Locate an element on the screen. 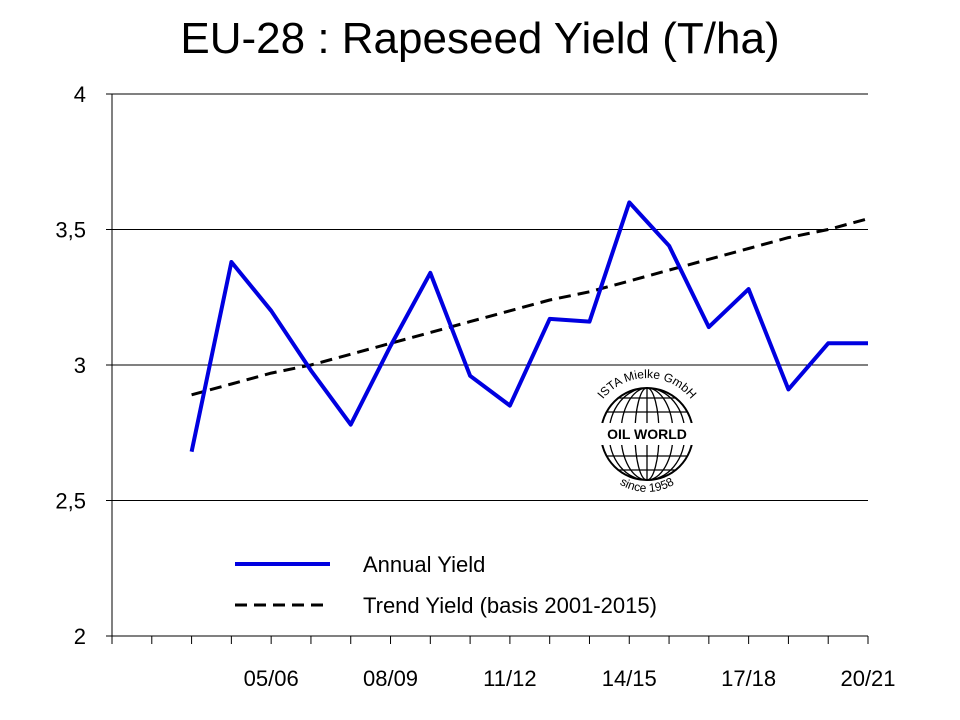  logo-bottom-text: since 1958 is located at coordinates (647, 484).